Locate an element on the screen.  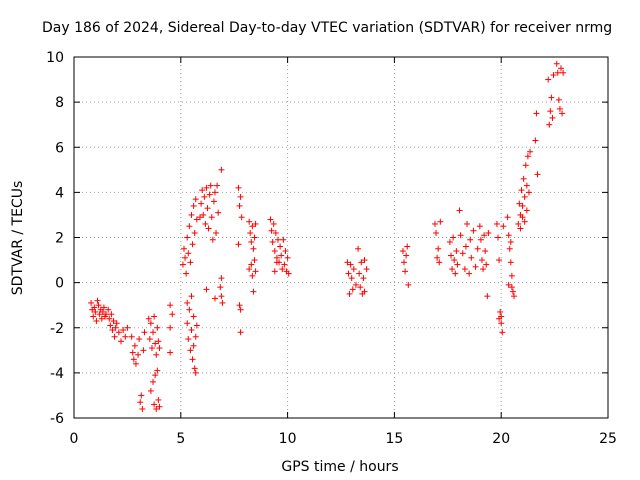
x-tick-label: 25 is located at coordinates (608, 439).